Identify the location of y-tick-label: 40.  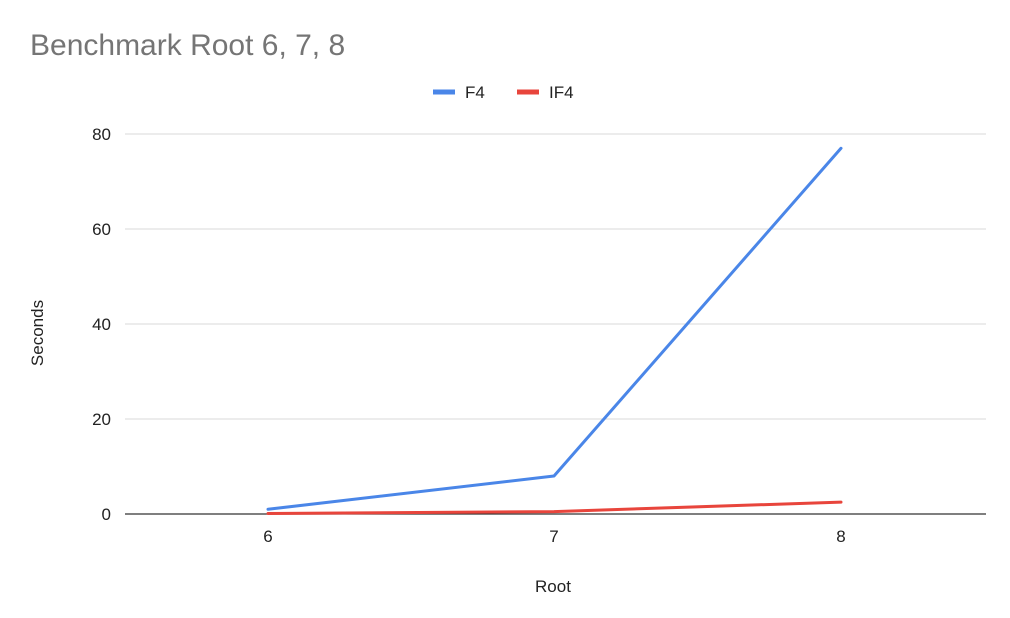
(101, 324).